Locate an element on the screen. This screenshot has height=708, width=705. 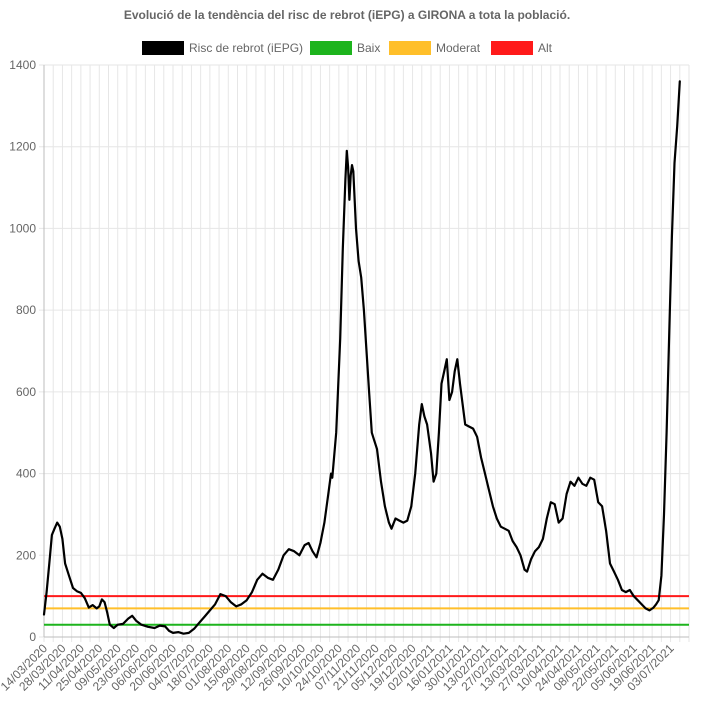
y-tick-label: 400 is located at coordinates (26, 474).